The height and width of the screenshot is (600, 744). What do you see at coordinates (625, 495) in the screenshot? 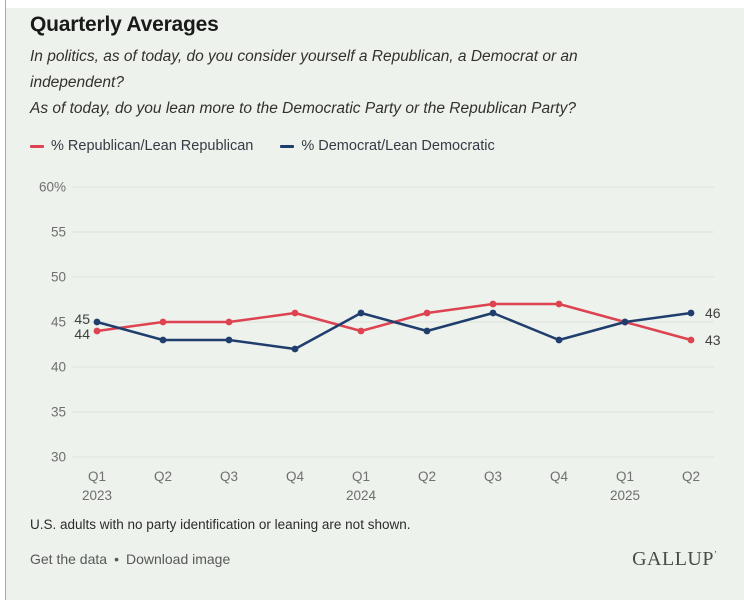
I see `svg-text: 2025` at bounding box center [625, 495].